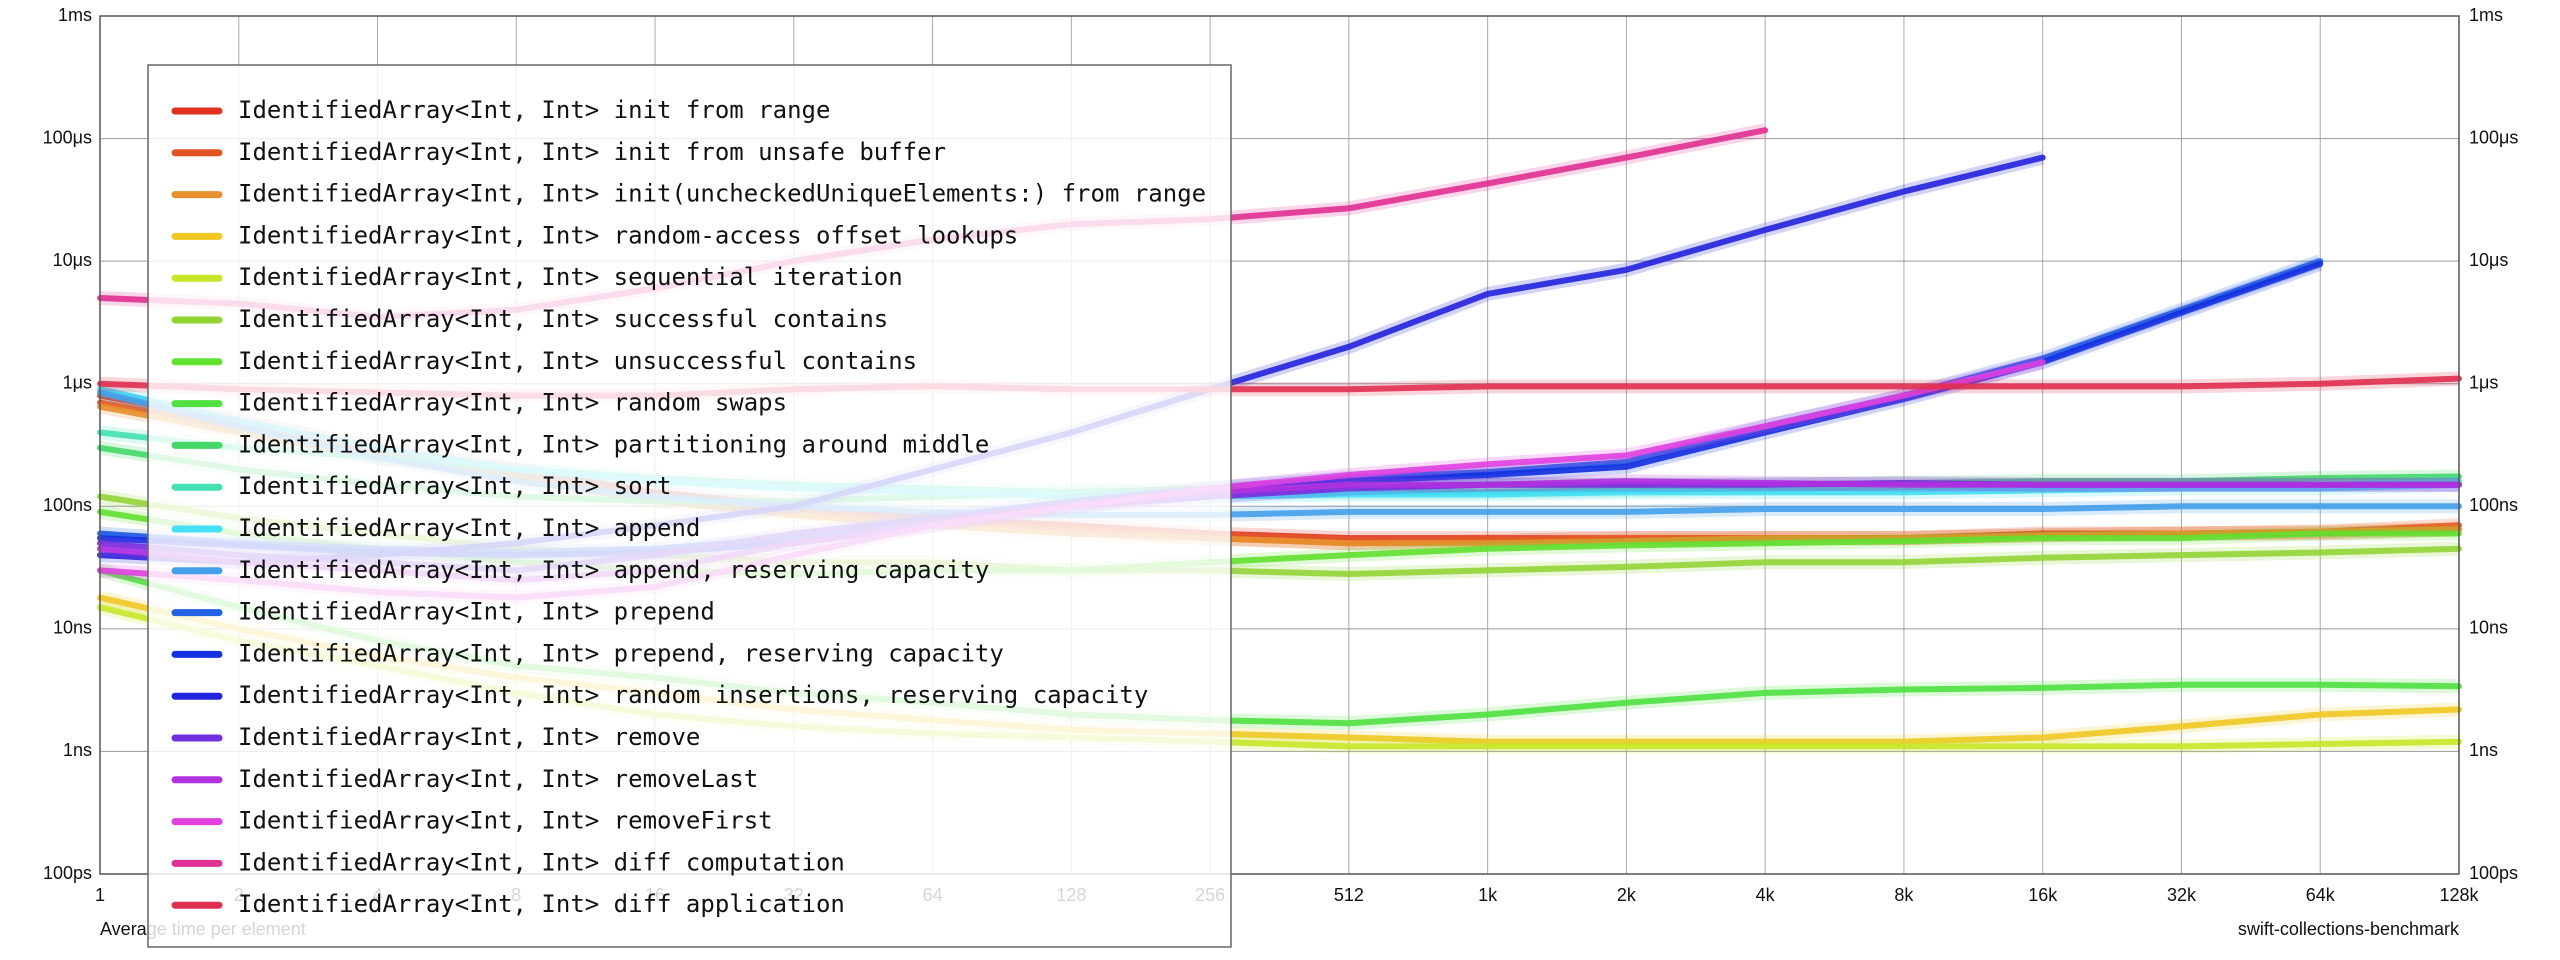  I want to click on y-tick-label: 1ns, so click(77, 750).